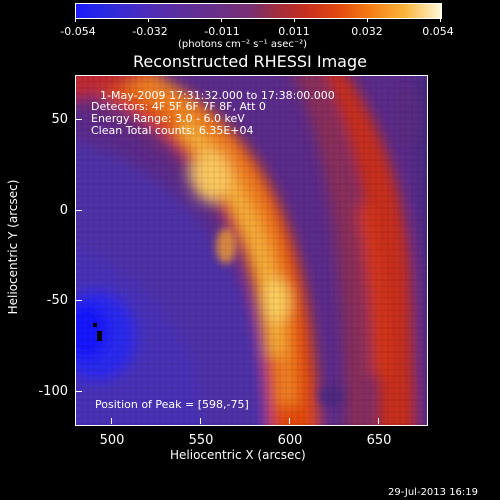  I want to click on colorbar-tick-label: 0.011, so click(294, 31).